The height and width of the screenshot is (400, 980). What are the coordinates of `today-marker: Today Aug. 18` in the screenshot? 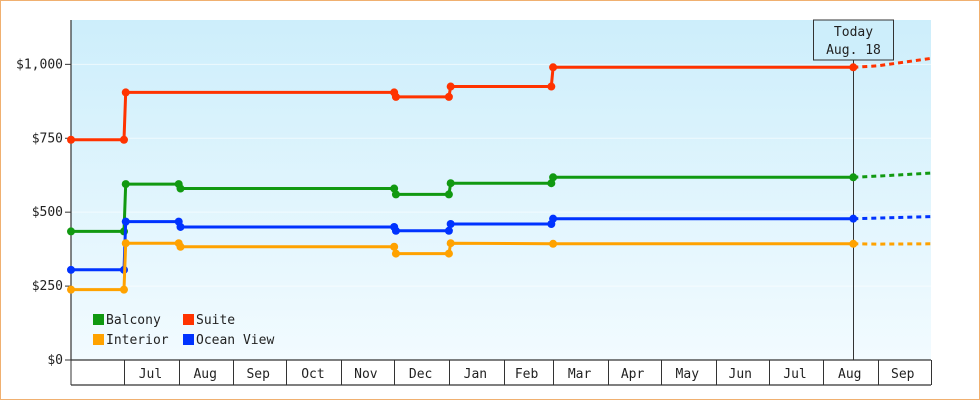 It's located at (853, 189).